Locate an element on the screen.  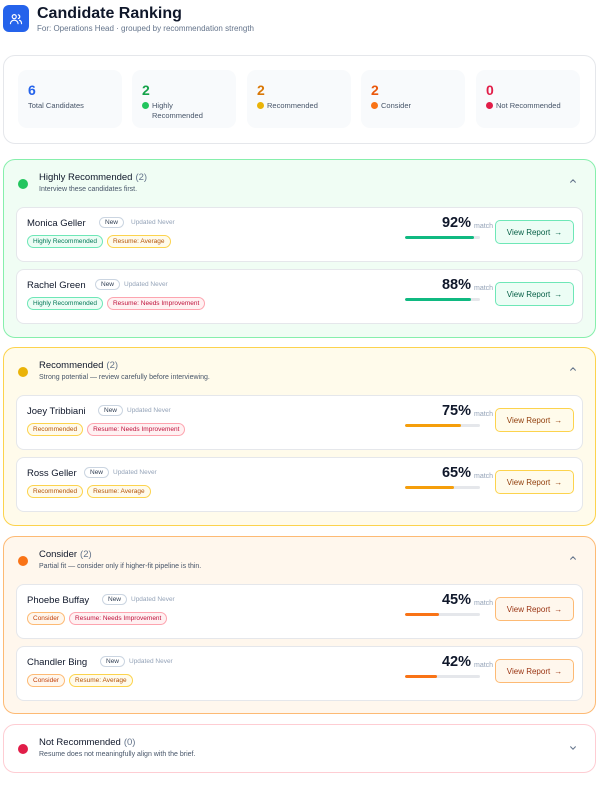
match-percent: 45% is located at coordinates (456, 600).